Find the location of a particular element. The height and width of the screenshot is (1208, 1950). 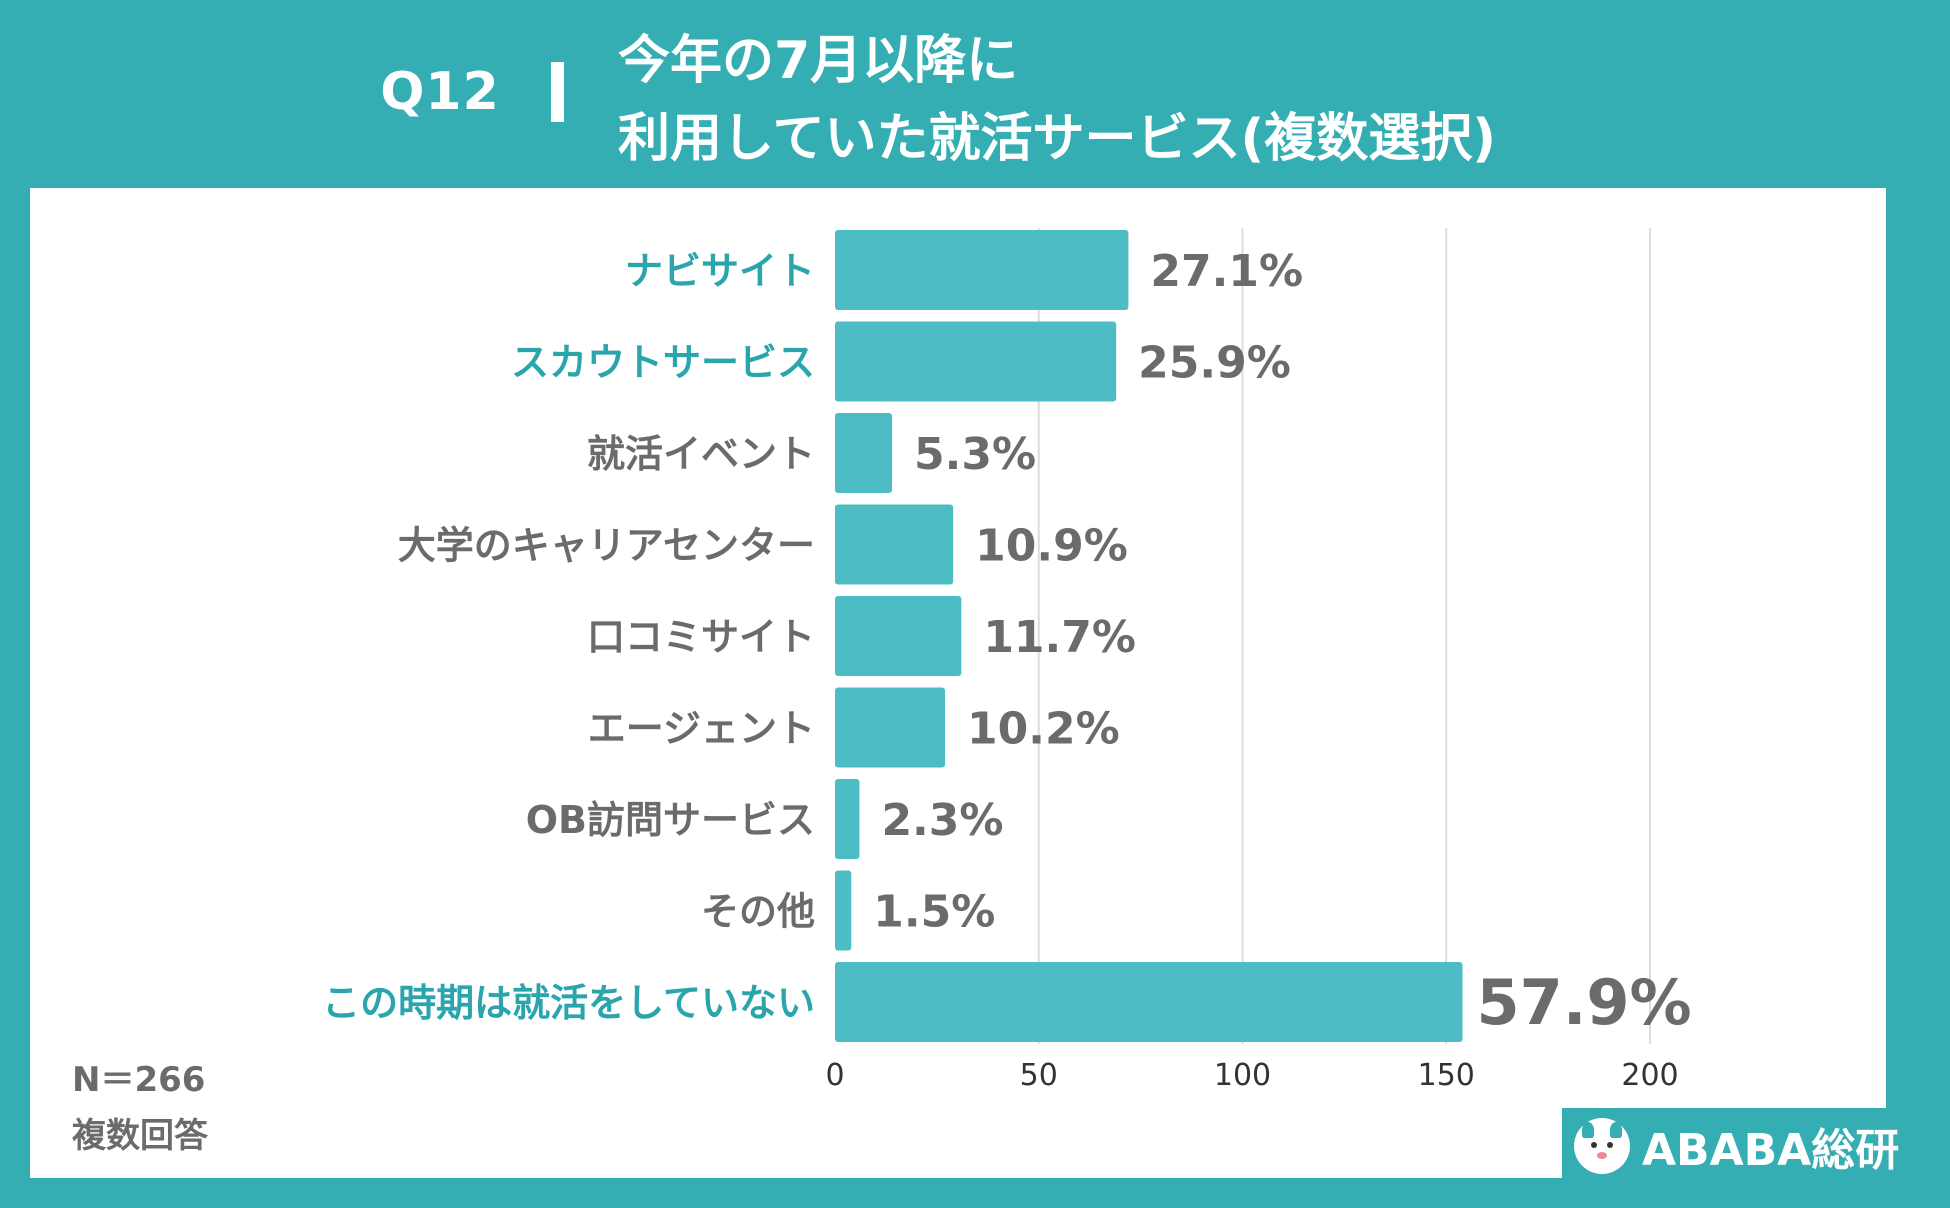

category-label: 口コミサイト is located at coordinates (701, 637).